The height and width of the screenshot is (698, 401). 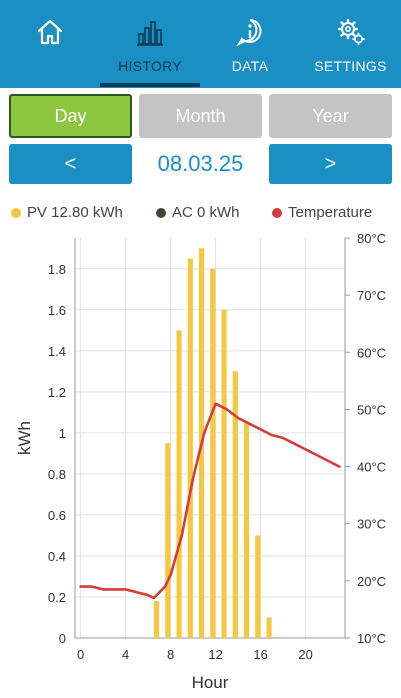 I want to click on y2-tick-label: 30°C, so click(x=371, y=524).